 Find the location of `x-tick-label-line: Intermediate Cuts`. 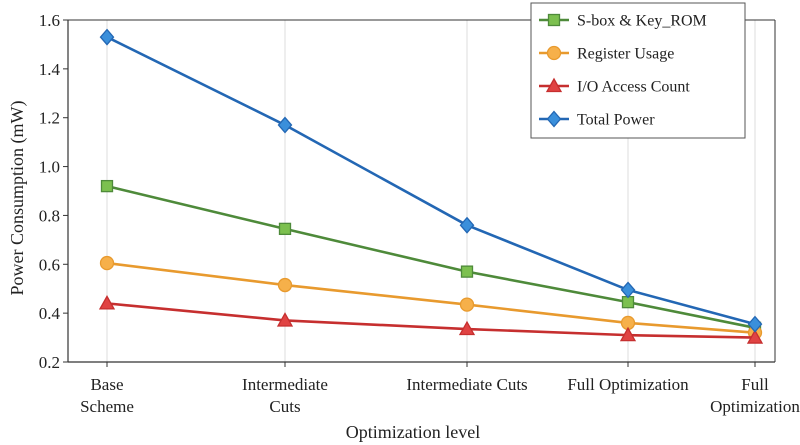

x-tick-label-line: Intermediate Cuts is located at coordinates (466, 384).